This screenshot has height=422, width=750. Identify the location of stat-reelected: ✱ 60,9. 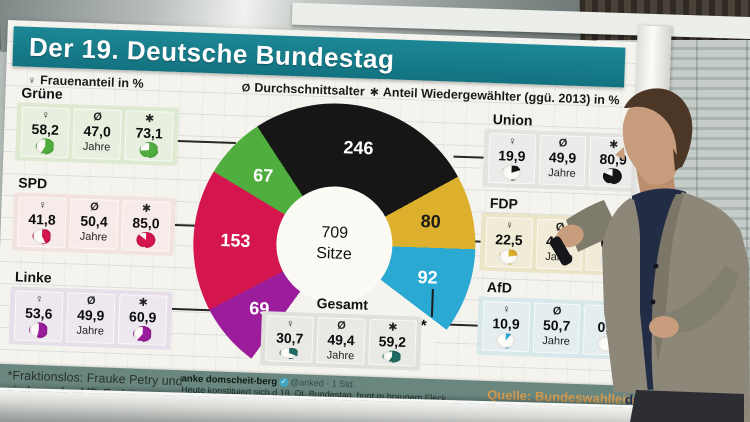
(142, 320).